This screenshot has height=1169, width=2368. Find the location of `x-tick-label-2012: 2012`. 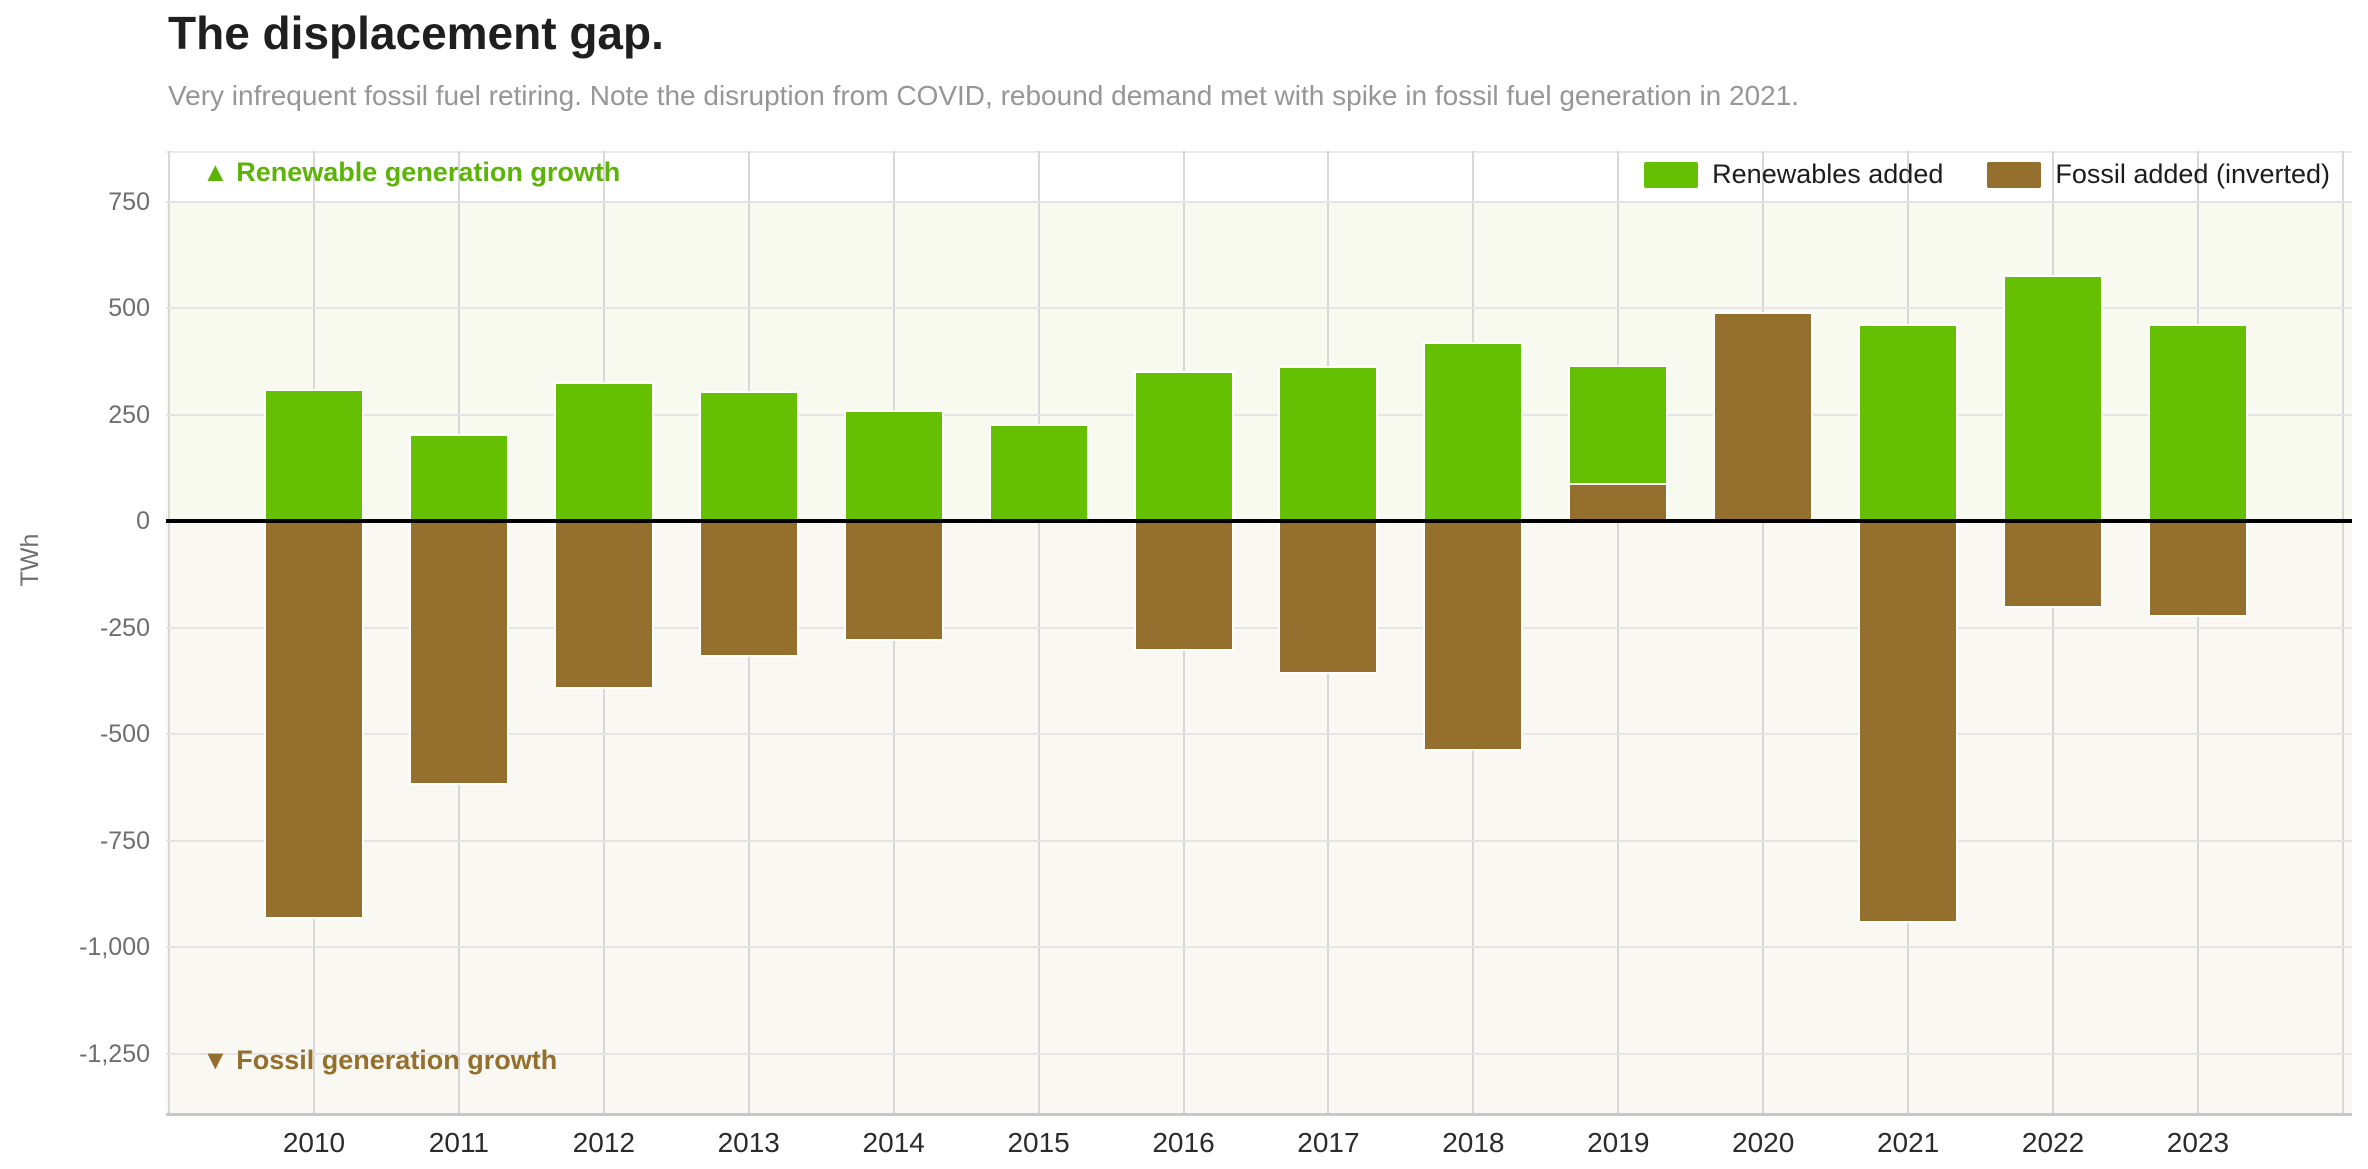

x-tick-label-2012: 2012 is located at coordinates (603, 1142).